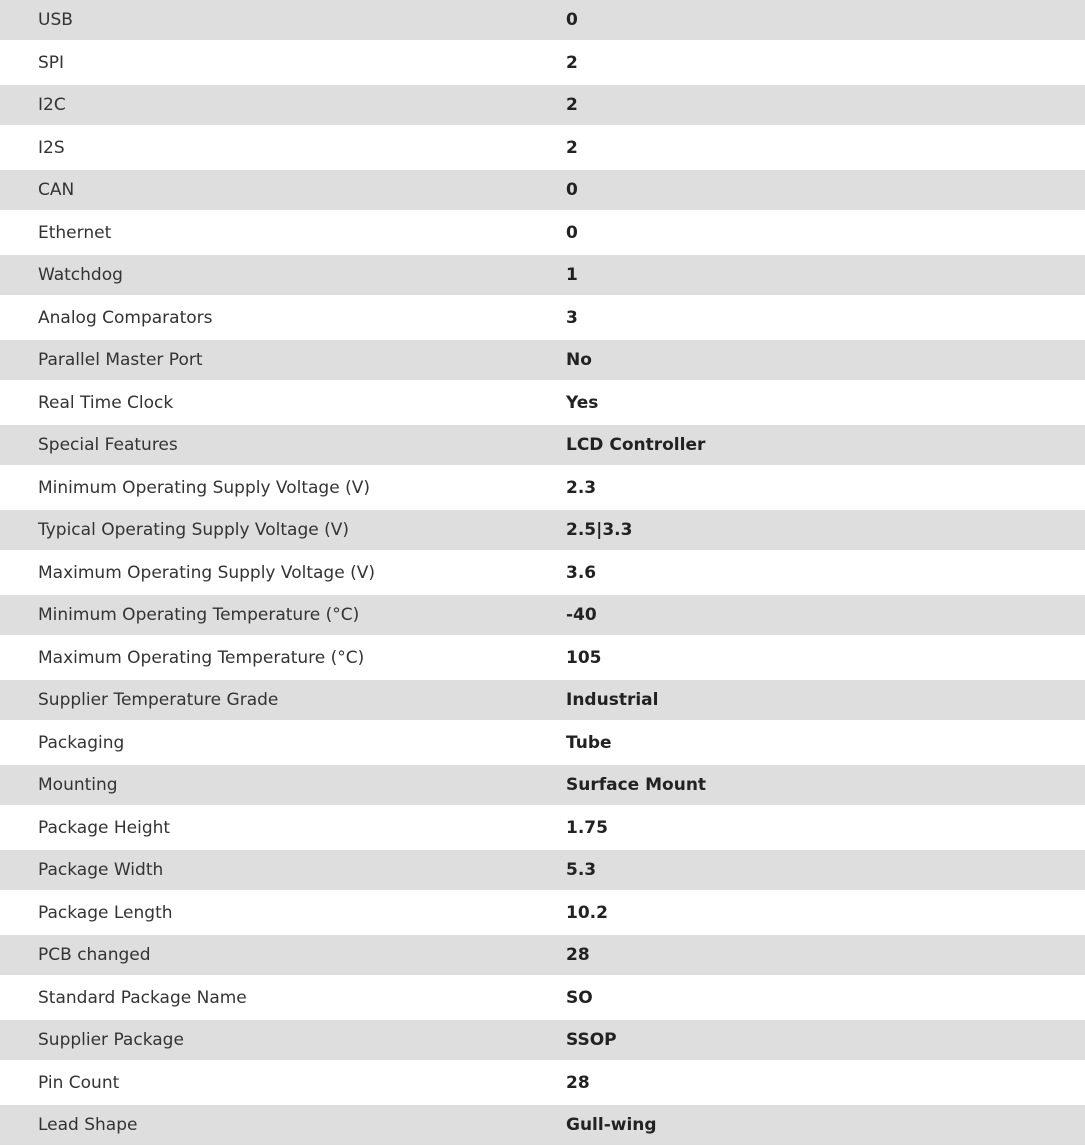 The image size is (1085, 1147). What do you see at coordinates (80, 275) in the screenshot?
I see `spec-label: Watchdog` at bounding box center [80, 275].